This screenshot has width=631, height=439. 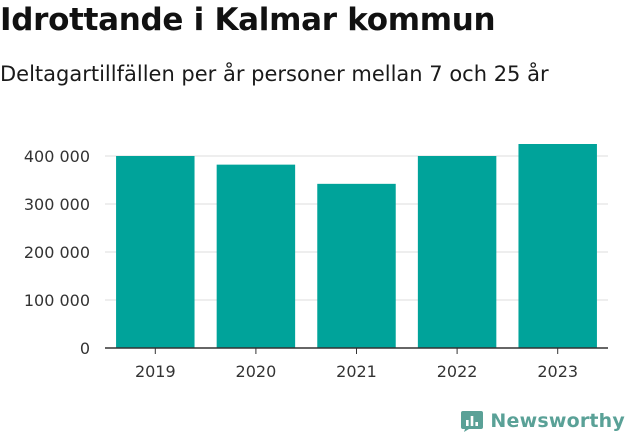 I want to click on bar-2023, so click(x=557, y=246).